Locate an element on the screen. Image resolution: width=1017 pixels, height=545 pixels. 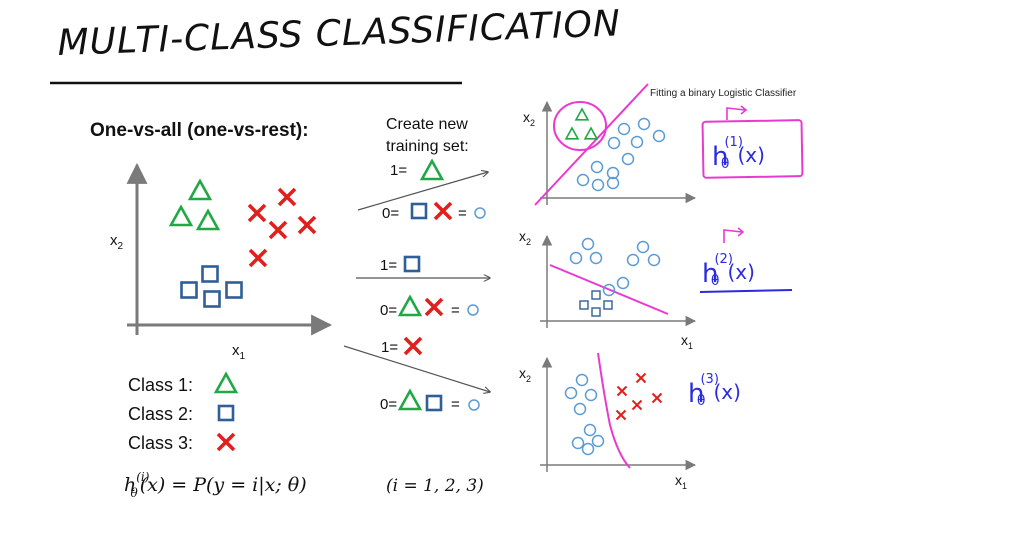
hypothesis-2-pointer is located at coordinates (734, 235).